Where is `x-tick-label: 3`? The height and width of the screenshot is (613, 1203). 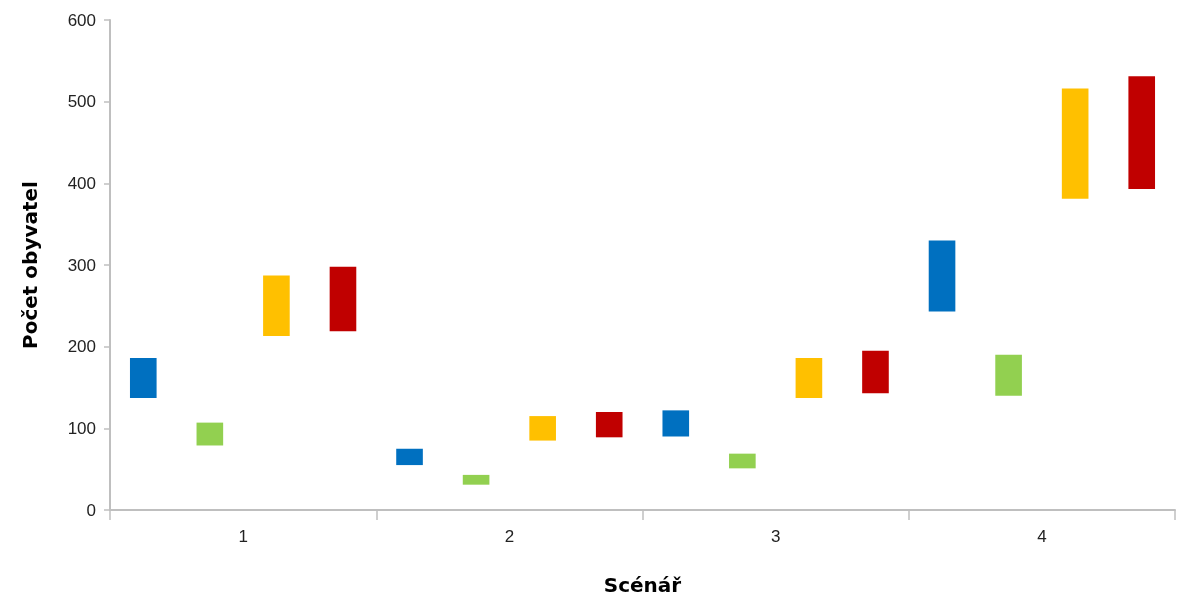
x-tick-label: 3 is located at coordinates (775, 536).